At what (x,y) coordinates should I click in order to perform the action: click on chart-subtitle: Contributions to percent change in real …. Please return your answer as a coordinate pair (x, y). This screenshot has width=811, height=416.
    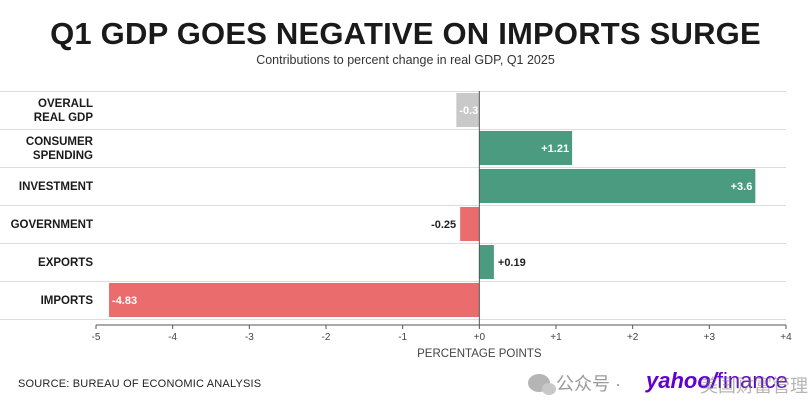
    Looking at the image, I should click on (405, 60).